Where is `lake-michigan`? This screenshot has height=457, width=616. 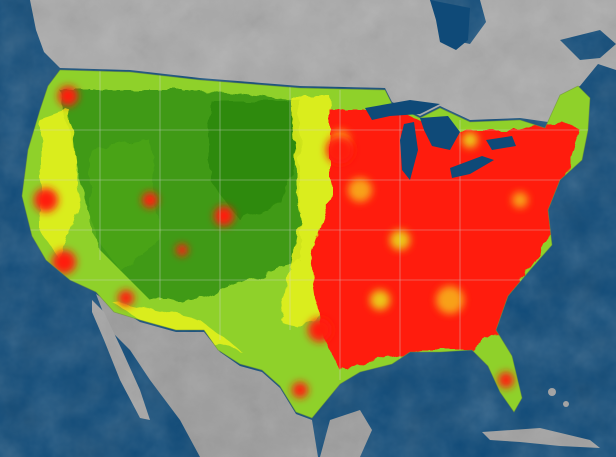 lake-michigan is located at coordinates (409, 151).